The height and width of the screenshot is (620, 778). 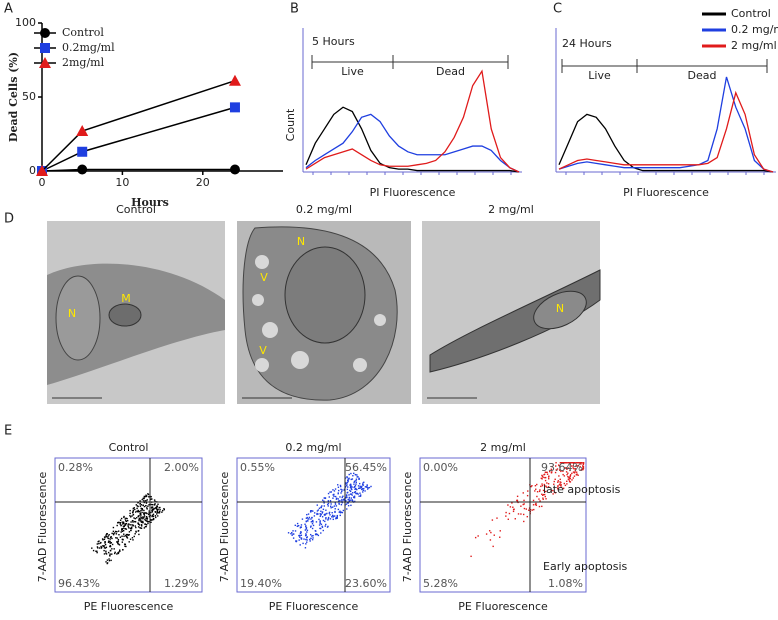 I want to click on quadrant-percent: 1.08%, so click(x=565, y=583).